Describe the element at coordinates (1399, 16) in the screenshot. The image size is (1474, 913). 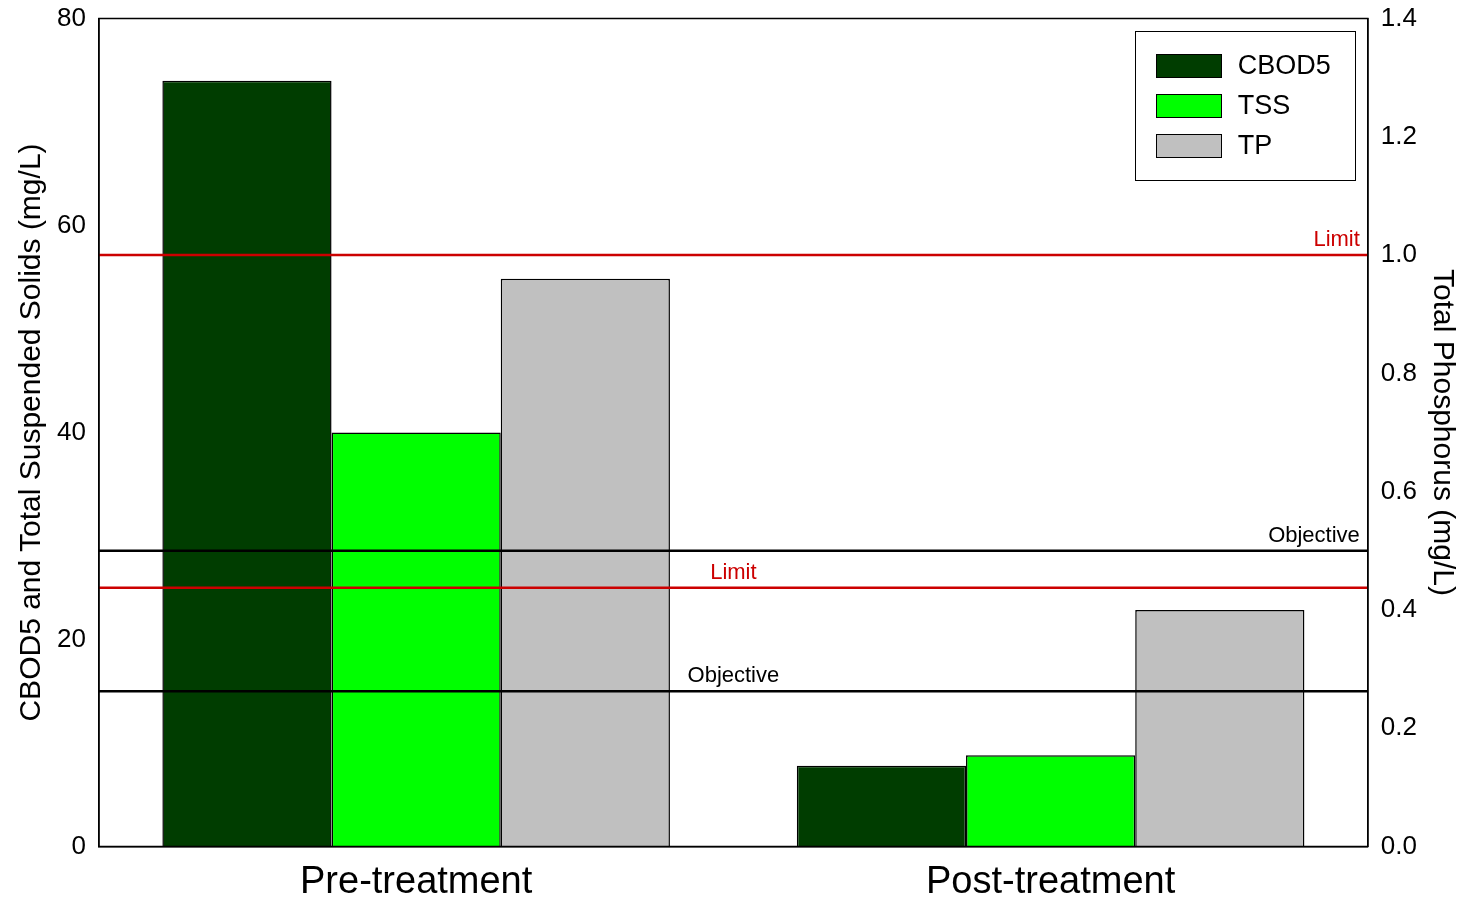
I see `y2-tick-label: 1.4` at that location.